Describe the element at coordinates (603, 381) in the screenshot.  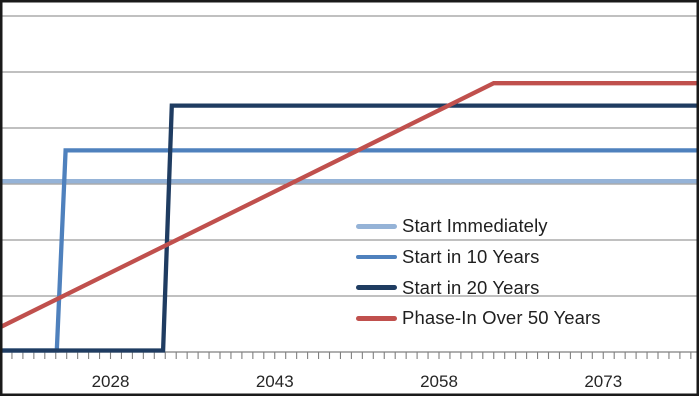
I see `x-tick-label: 2073` at that location.